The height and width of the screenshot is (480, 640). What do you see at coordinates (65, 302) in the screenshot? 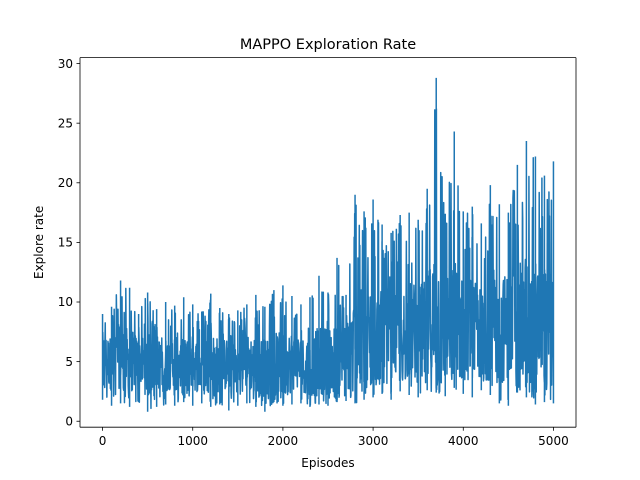
I see `y-tick-label: 10` at bounding box center [65, 302].